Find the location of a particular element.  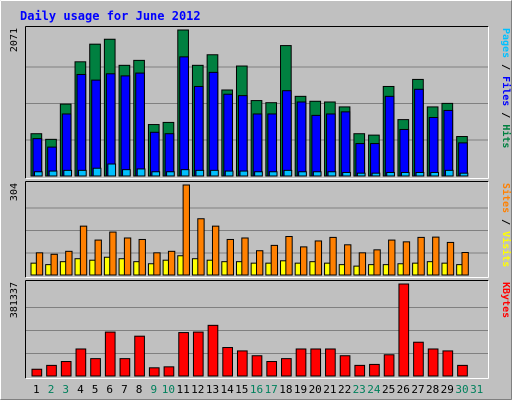

day-label: 12 is located at coordinates (197, 389).